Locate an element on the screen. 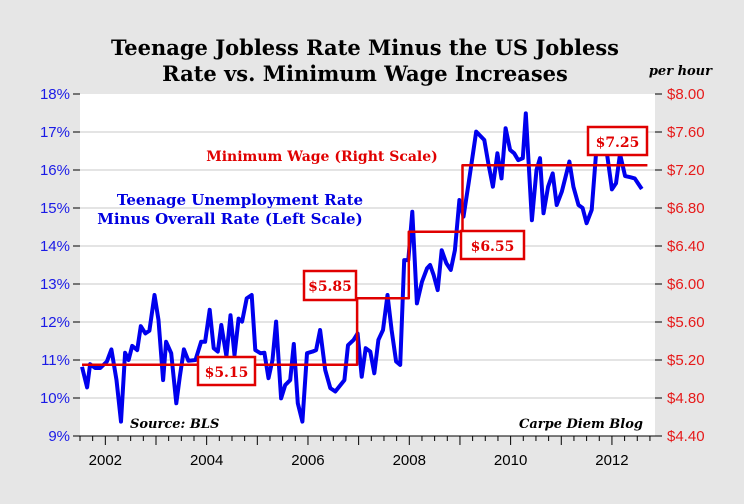 The width and height of the screenshot is (744, 504). wage-label-5-85: $5.85 is located at coordinates (330, 285).